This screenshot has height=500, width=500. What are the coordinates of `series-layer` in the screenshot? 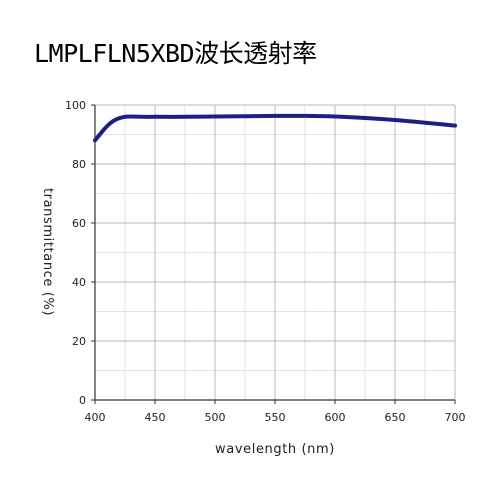 It's located at (275, 128).